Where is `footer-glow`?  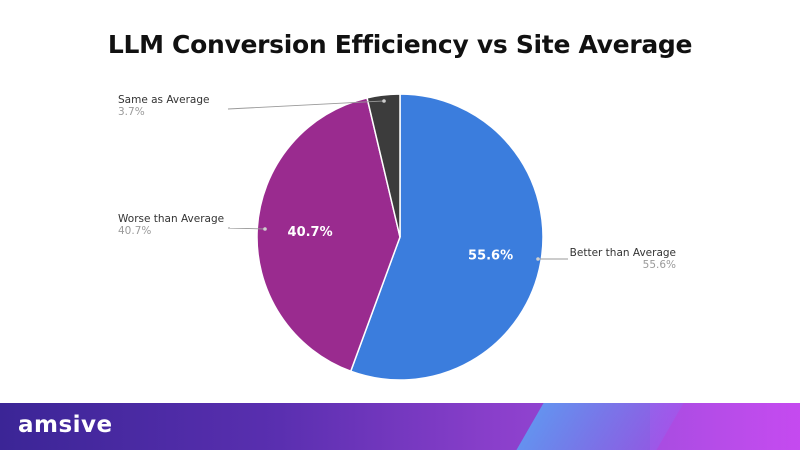
footer-glow is located at coordinates (725, 426).